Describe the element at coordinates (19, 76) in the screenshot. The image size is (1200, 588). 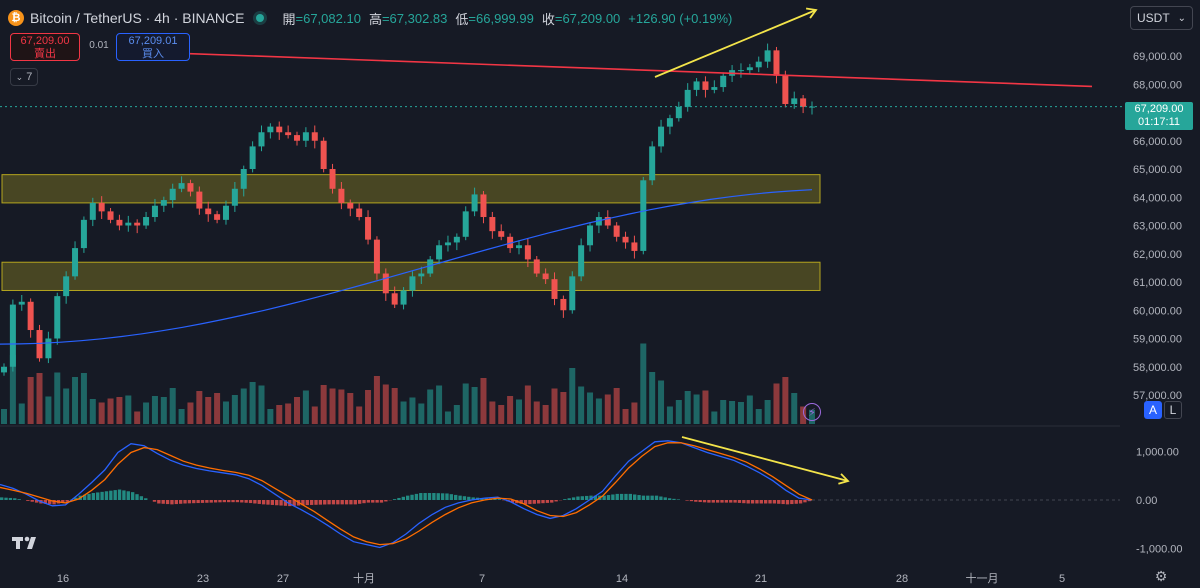
I see `chevron-down-icon: ⌄` at that location.